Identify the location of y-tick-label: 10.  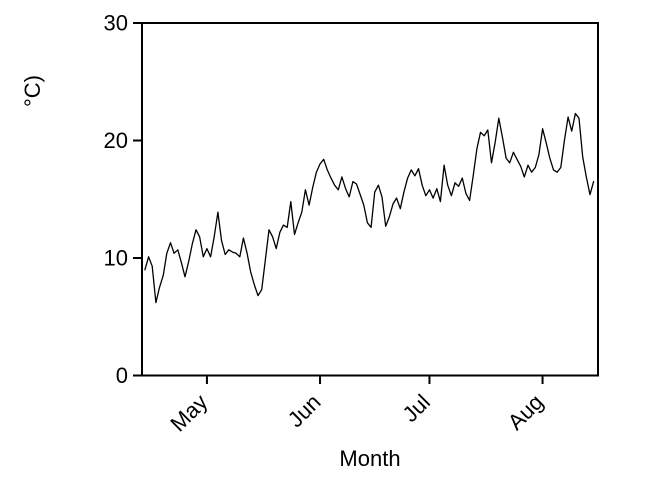
(116, 258).